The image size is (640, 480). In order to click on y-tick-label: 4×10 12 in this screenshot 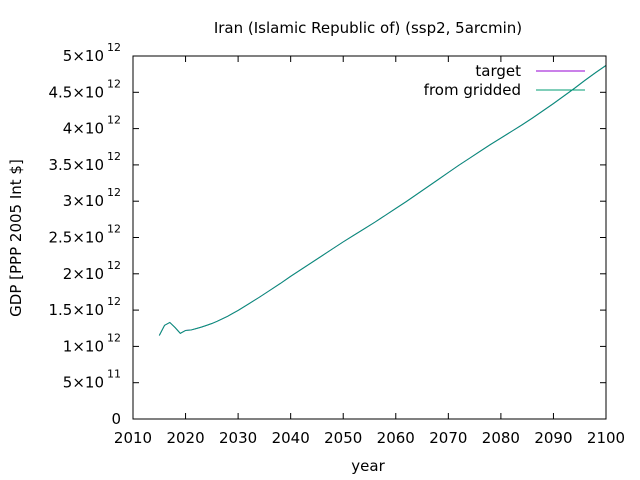, I will do `click(92, 126)`.